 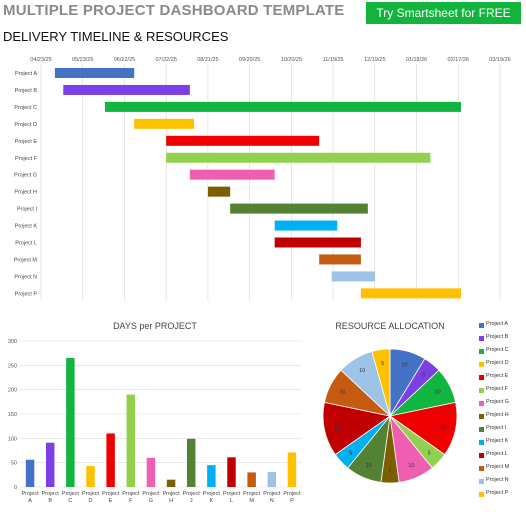 I want to click on gantt-bar-project-g, so click(x=232, y=174).